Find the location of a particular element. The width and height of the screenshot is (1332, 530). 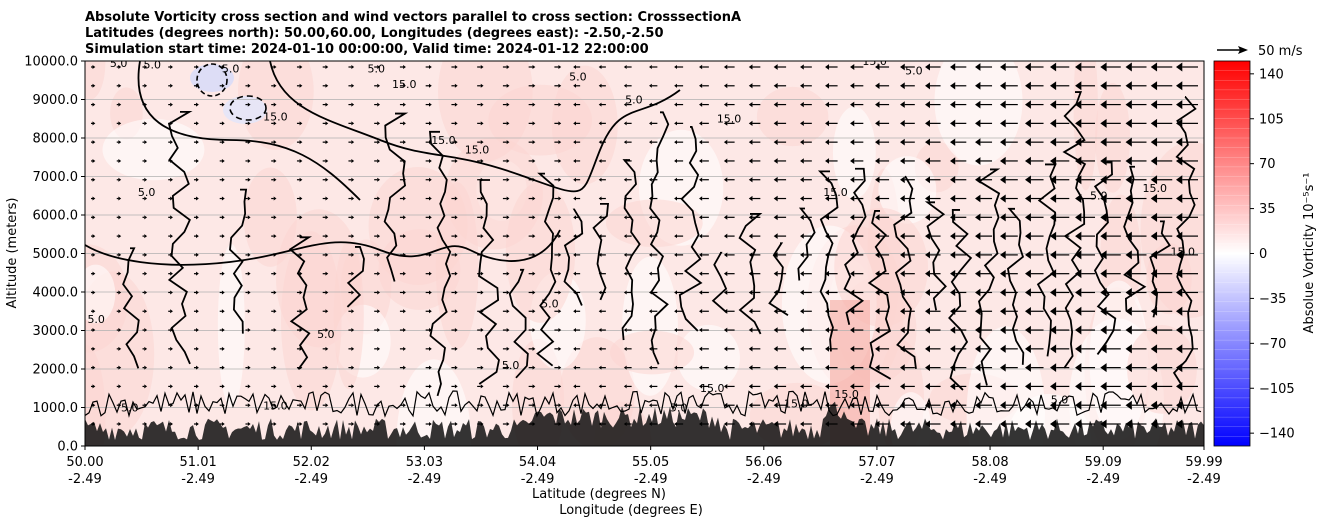

y-axis-label: Altitude (meters) is located at coordinates (12, 253).